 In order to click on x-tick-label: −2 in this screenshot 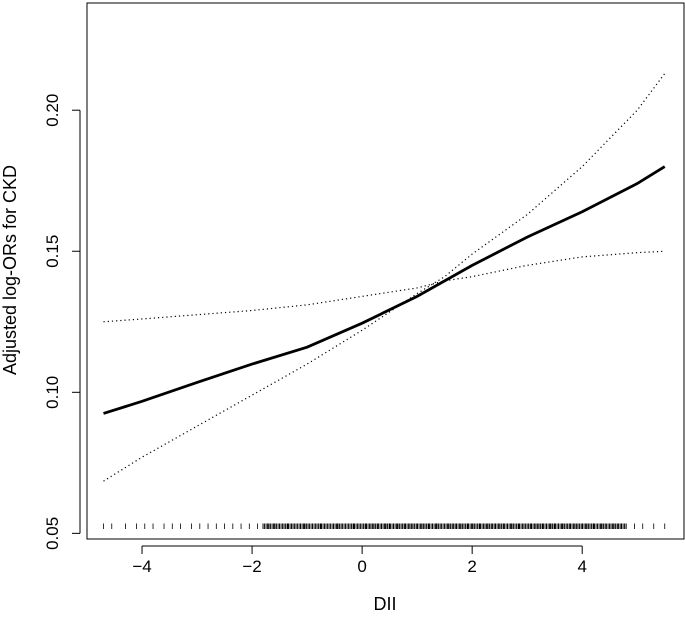, I will do `click(251, 566)`.